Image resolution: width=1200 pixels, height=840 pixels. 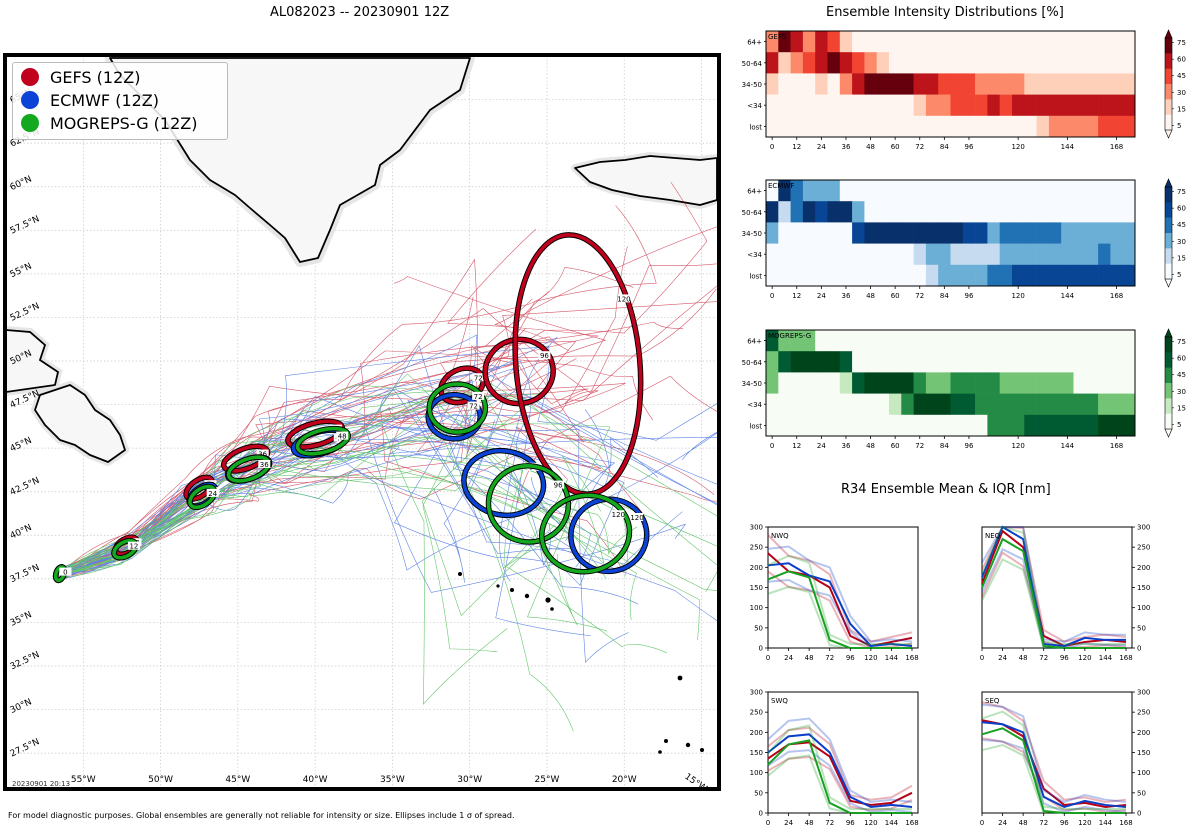 I want to click on r34-x-tick-label: 168, so click(x=1125, y=658).